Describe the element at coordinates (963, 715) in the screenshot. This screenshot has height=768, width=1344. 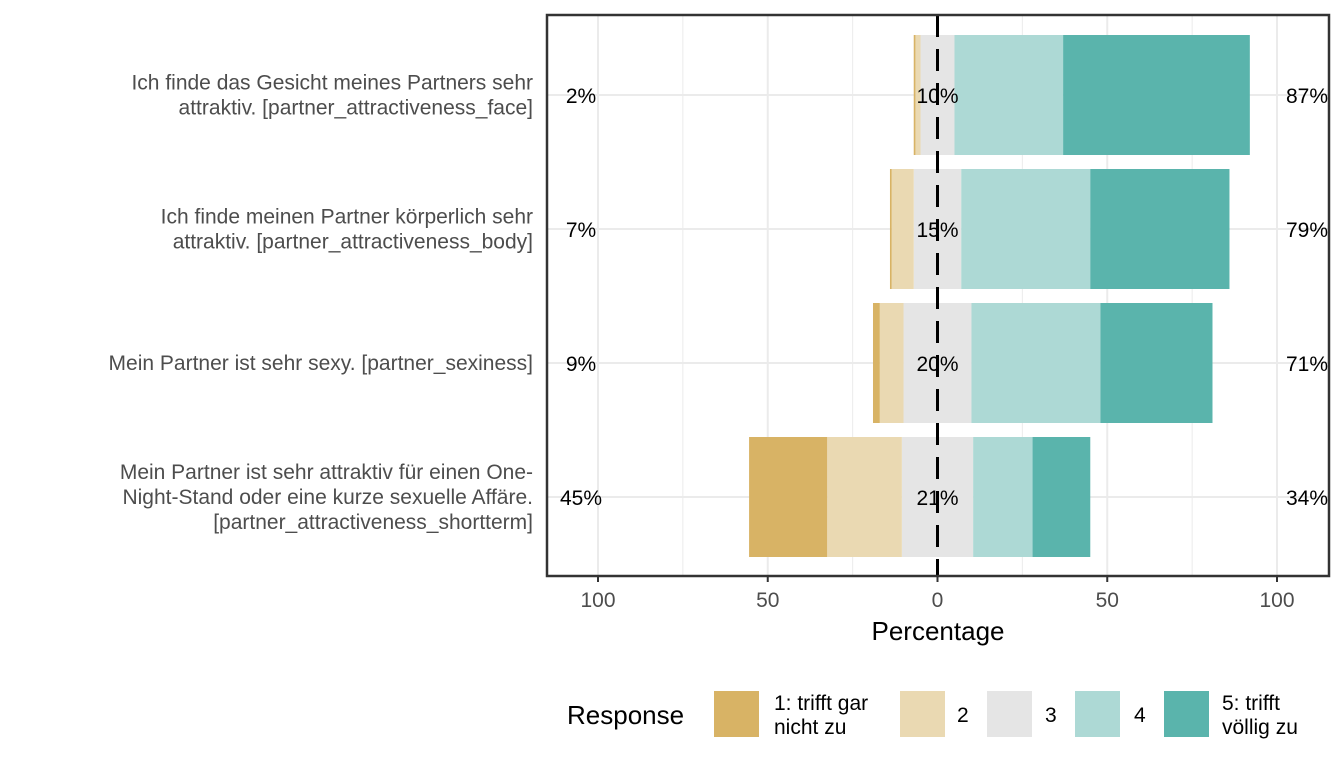
I see `legend-label: 2` at that location.